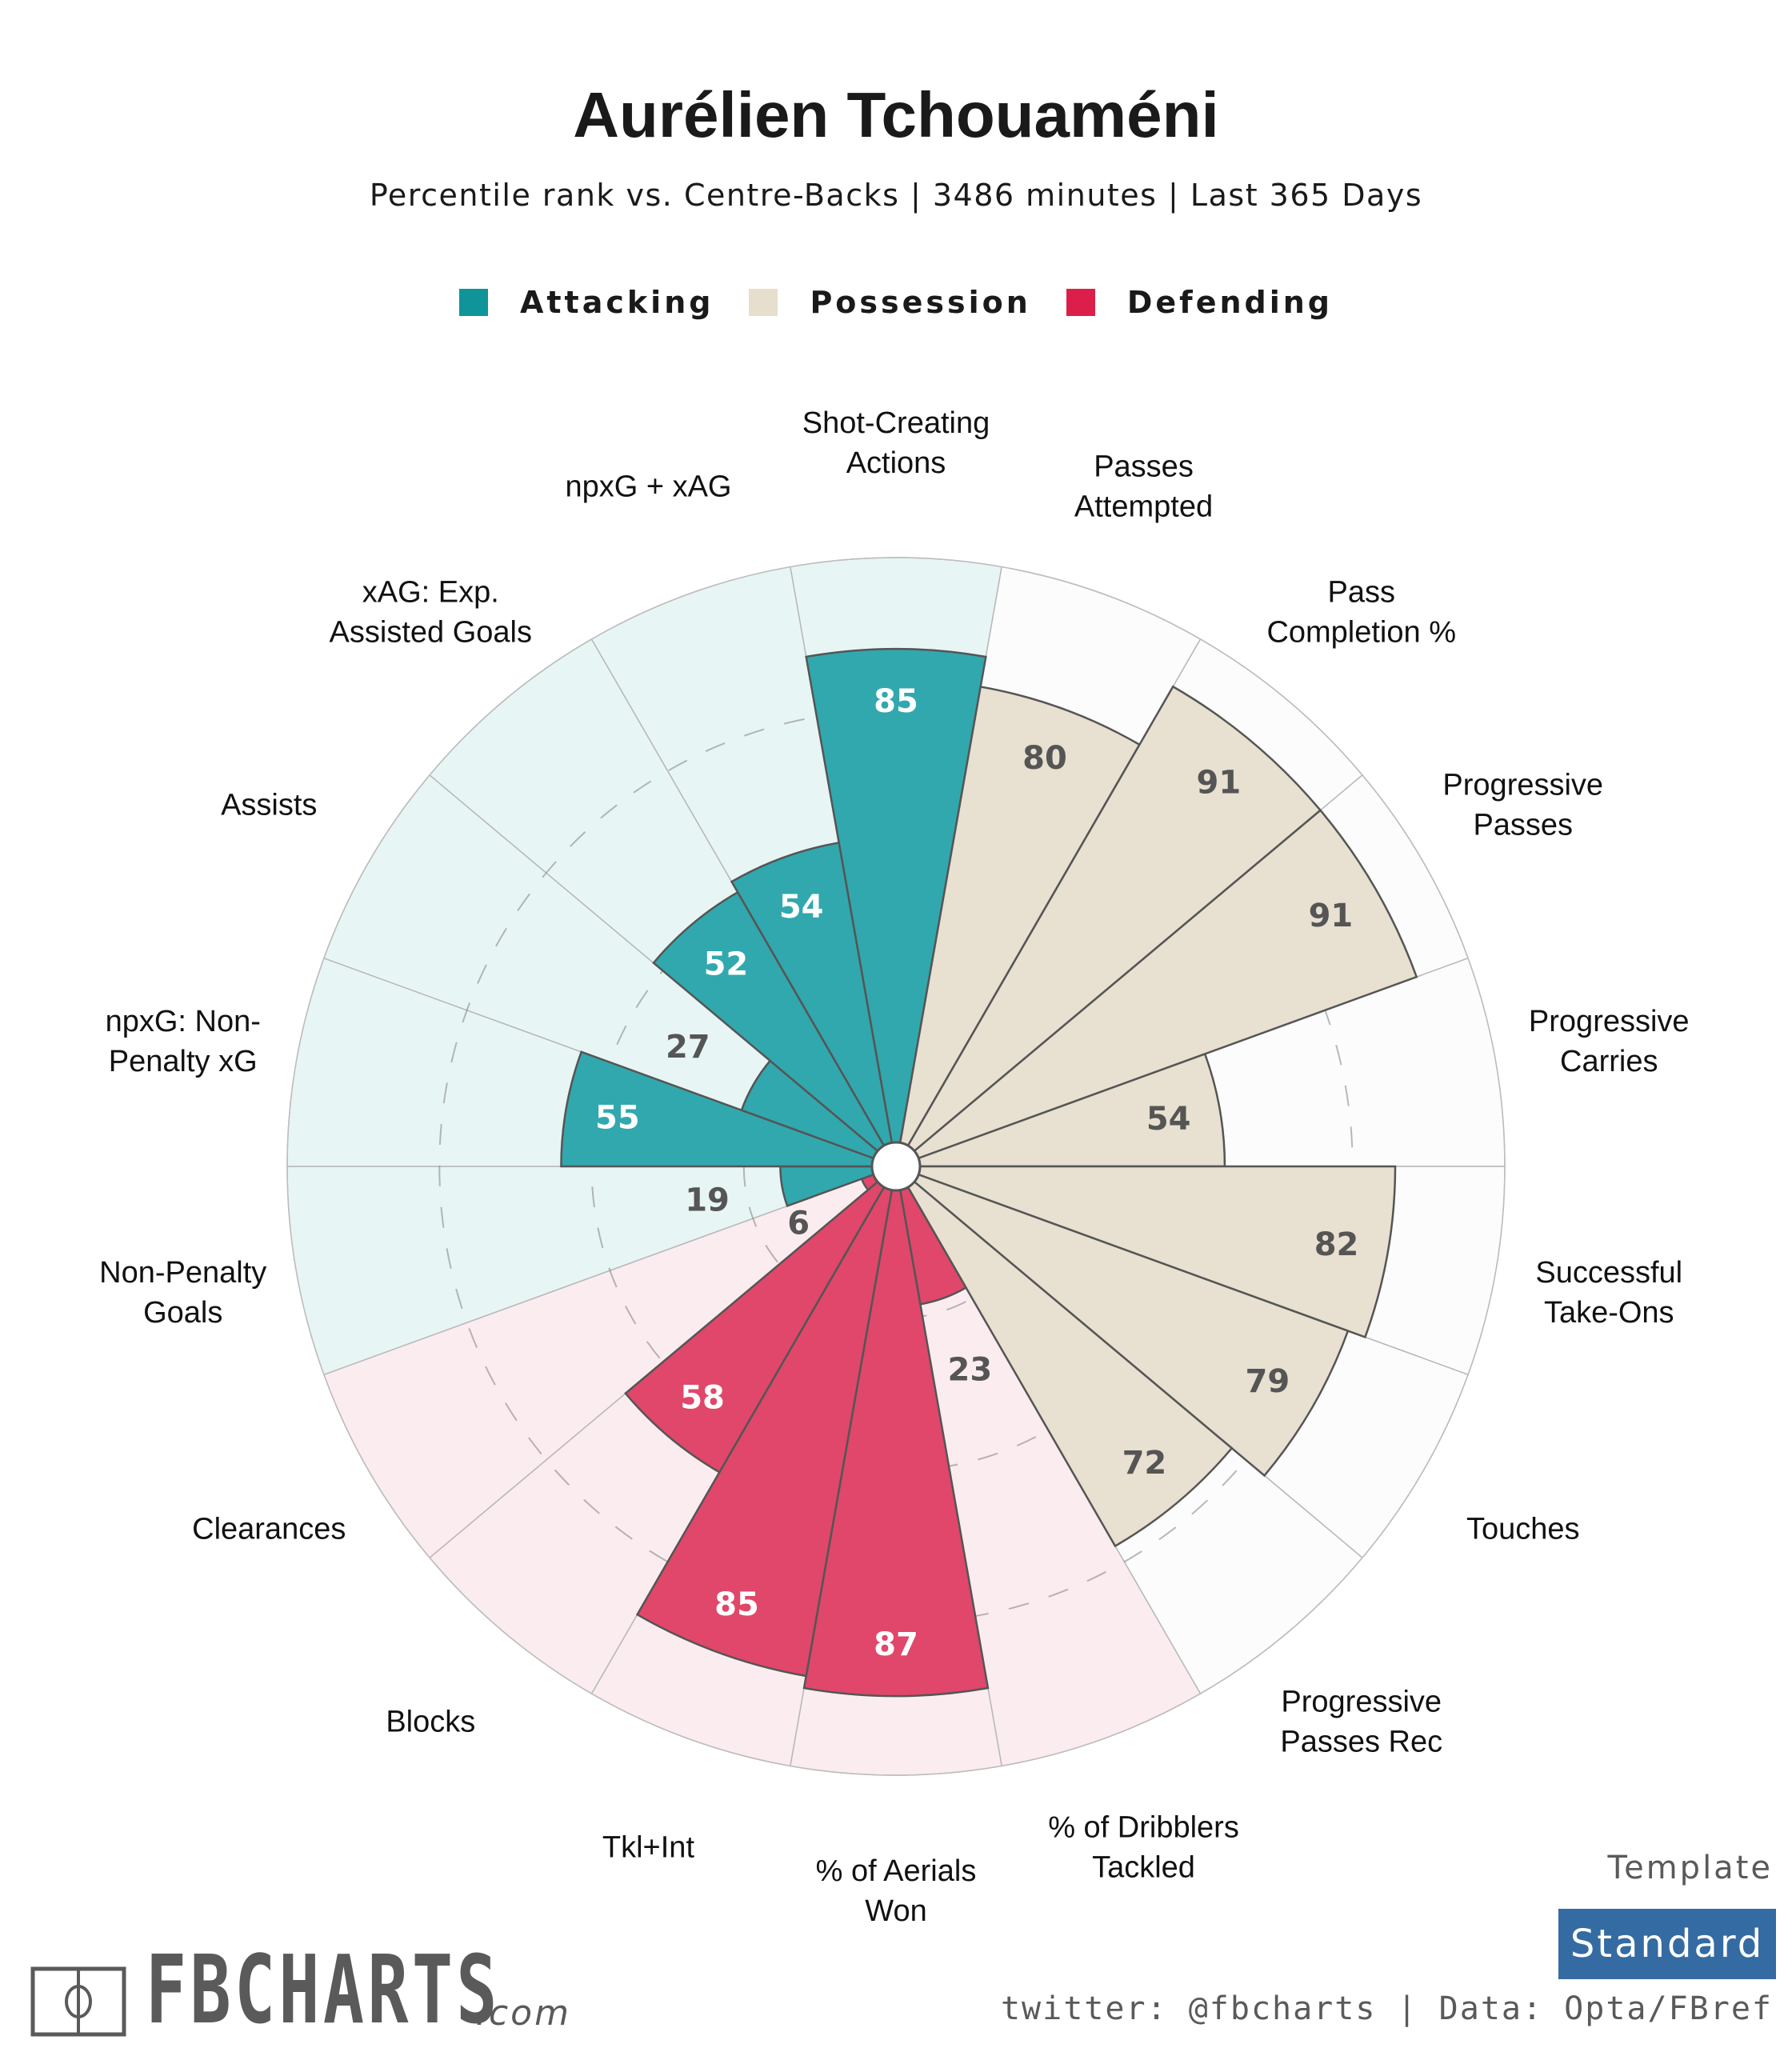 The height and width of the screenshot is (2048, 1792). Describe the element at coordinates (896, 701) in the screenshot. I see `value-label-shot-creating-actions: 85` at that location.